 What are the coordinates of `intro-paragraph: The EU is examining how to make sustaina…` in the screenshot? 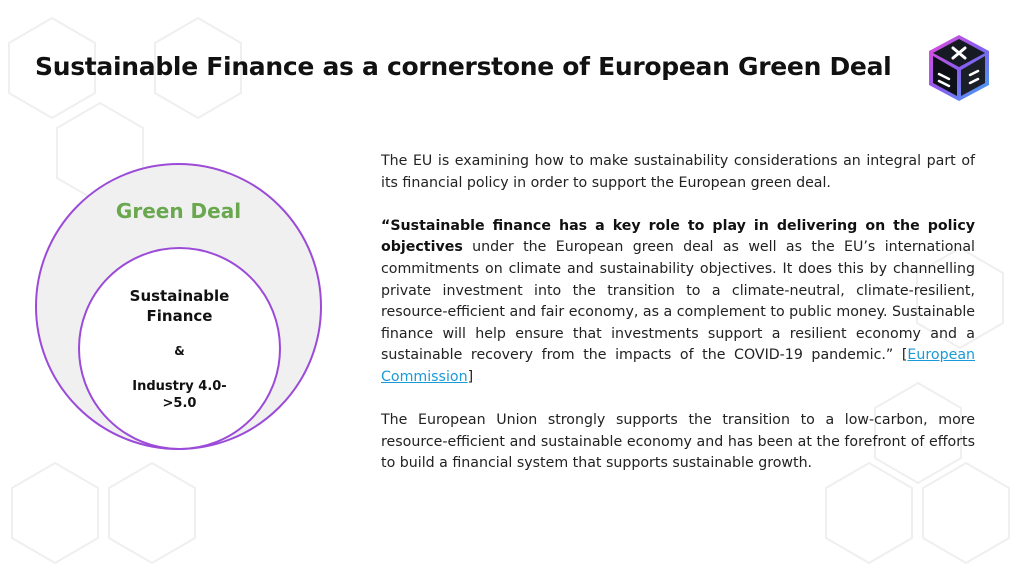 It's located at (678, 172).